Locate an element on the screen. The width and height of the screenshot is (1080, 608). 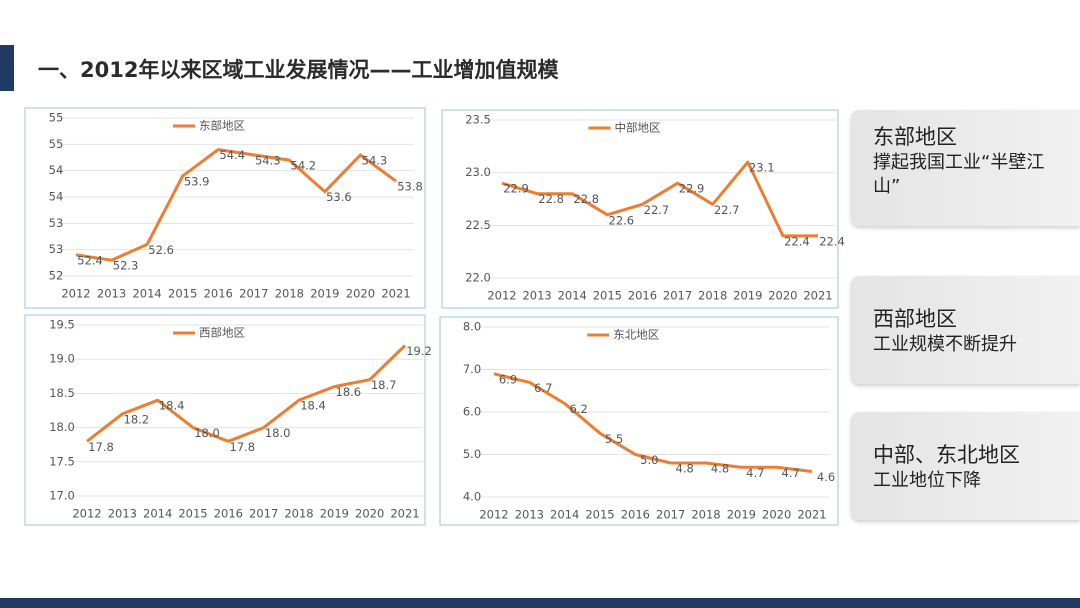
data-label: 5.5 is located at coordinates (614, 439).